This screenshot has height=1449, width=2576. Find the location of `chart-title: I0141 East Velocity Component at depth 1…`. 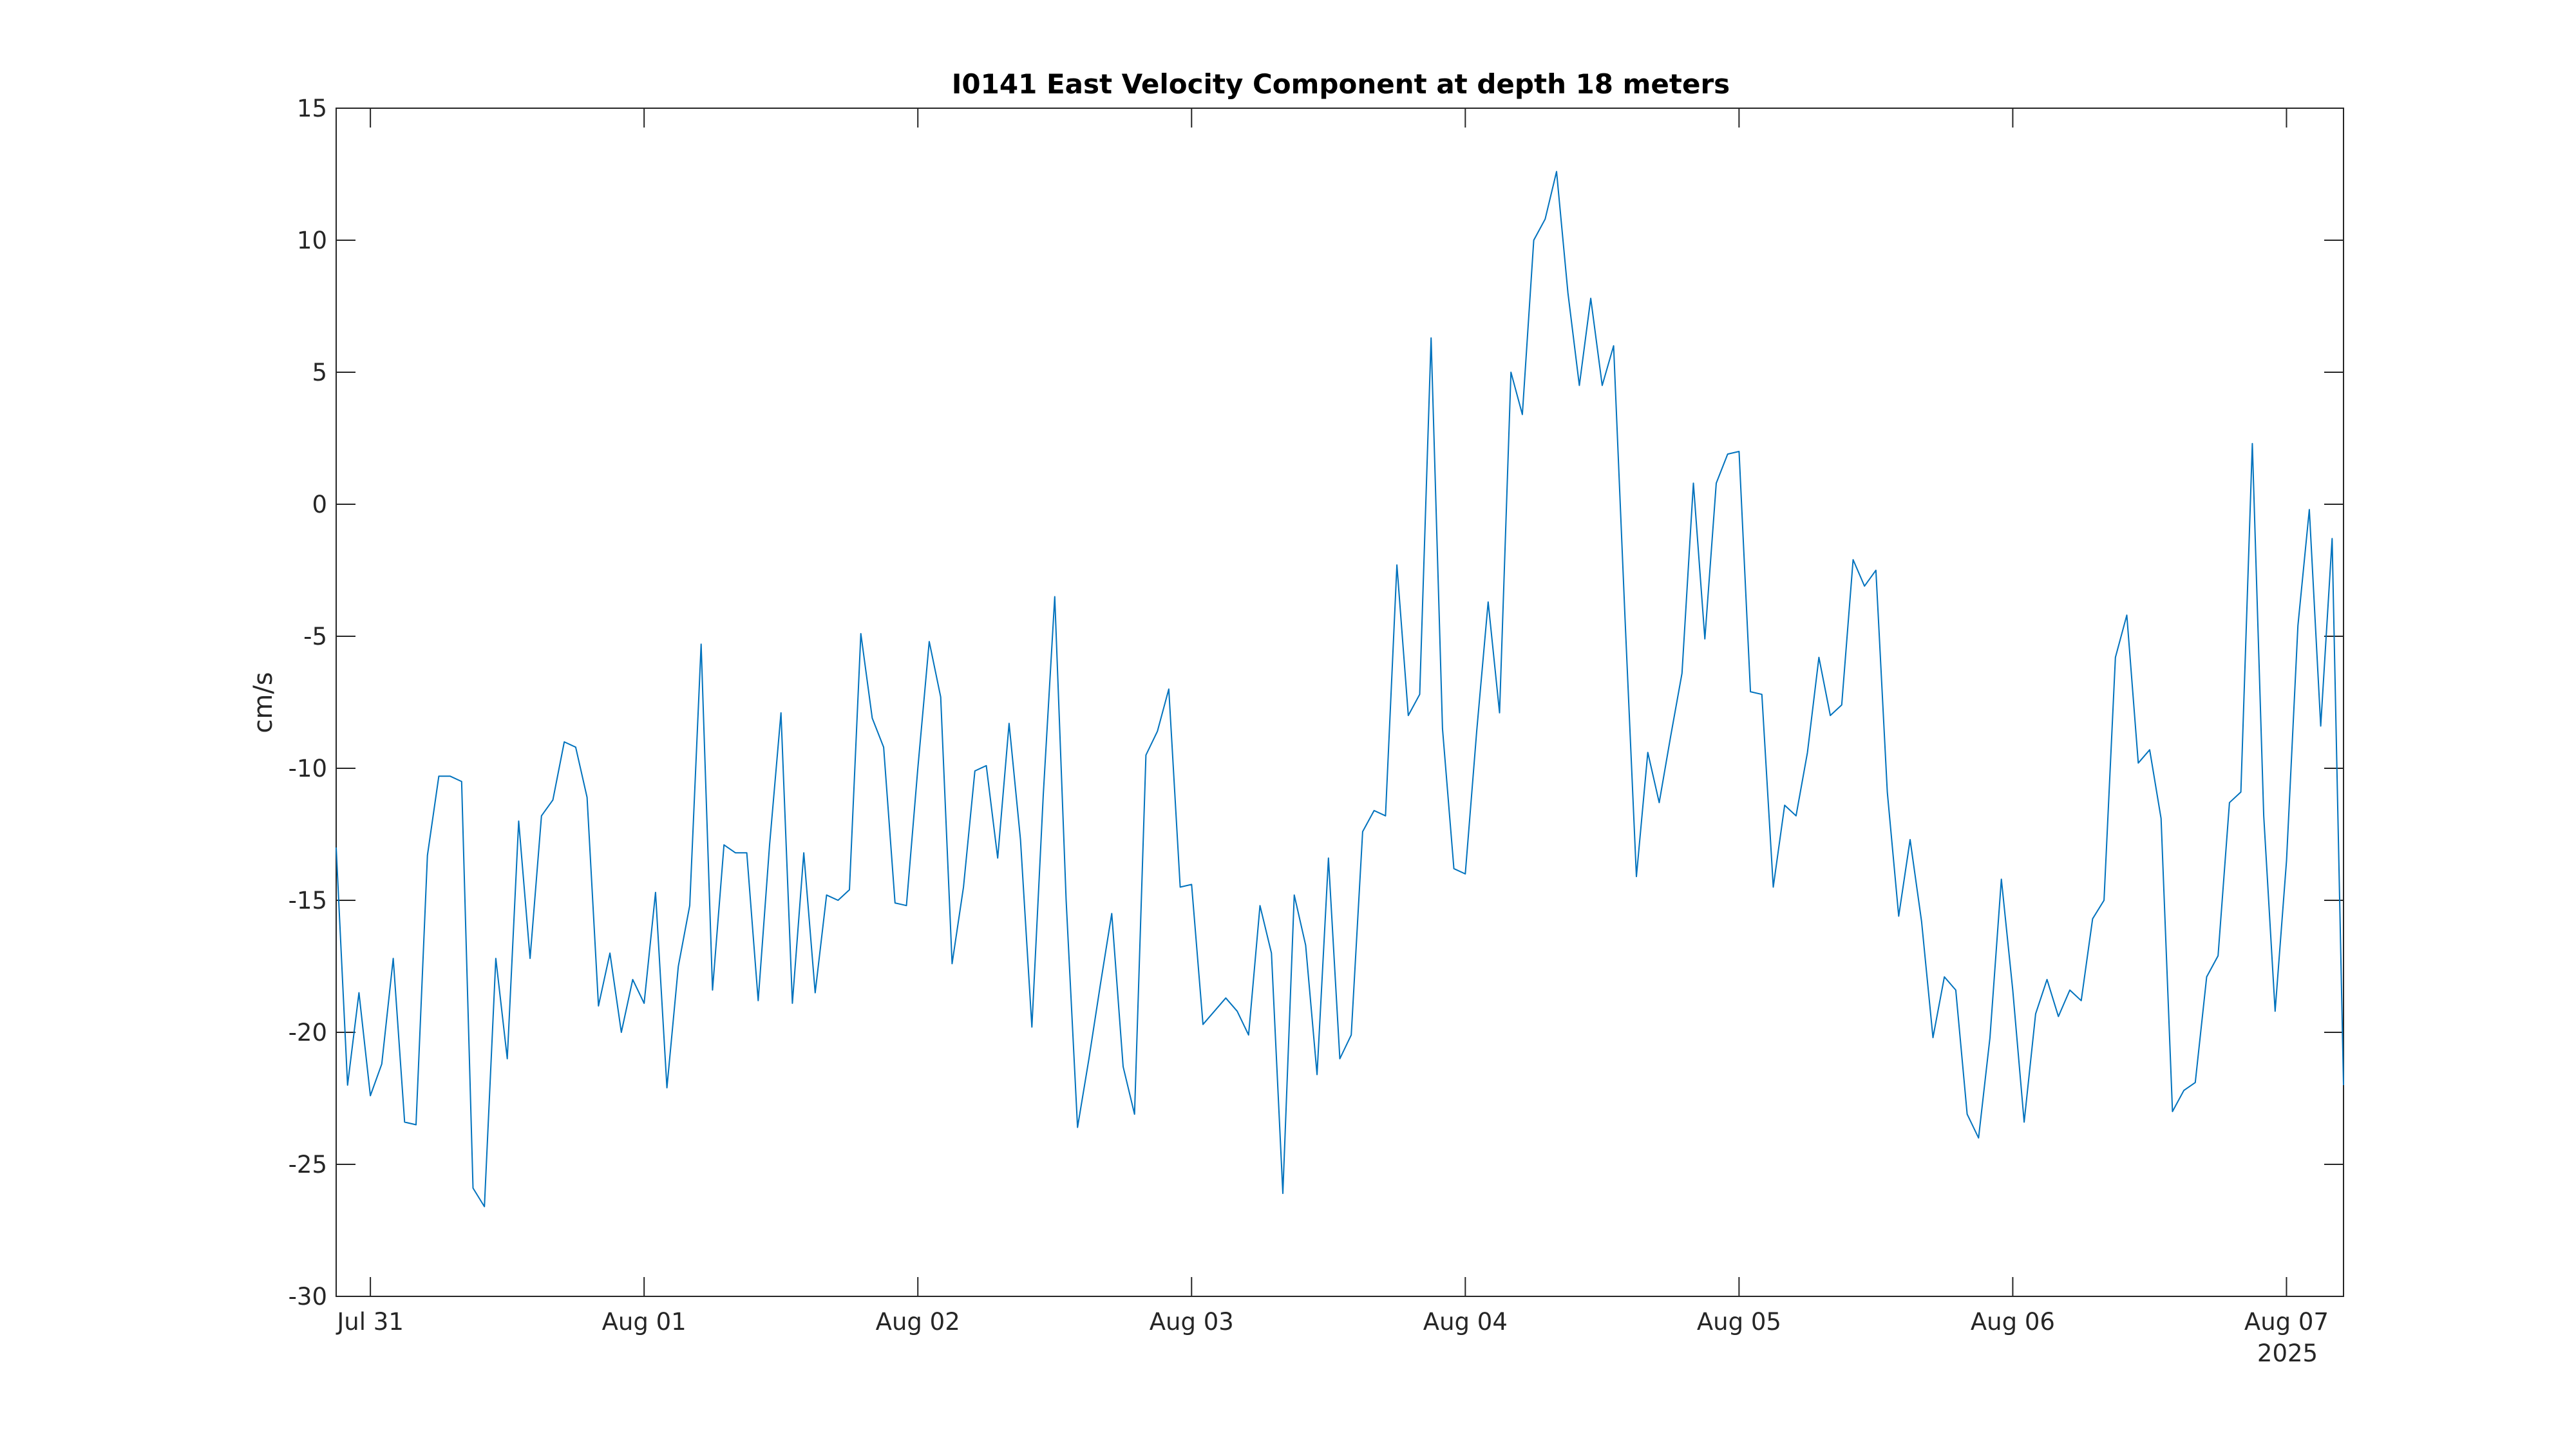

chart-title: I0141 East Velocity Component at depth 1… is located at coordinates (1341, 84).